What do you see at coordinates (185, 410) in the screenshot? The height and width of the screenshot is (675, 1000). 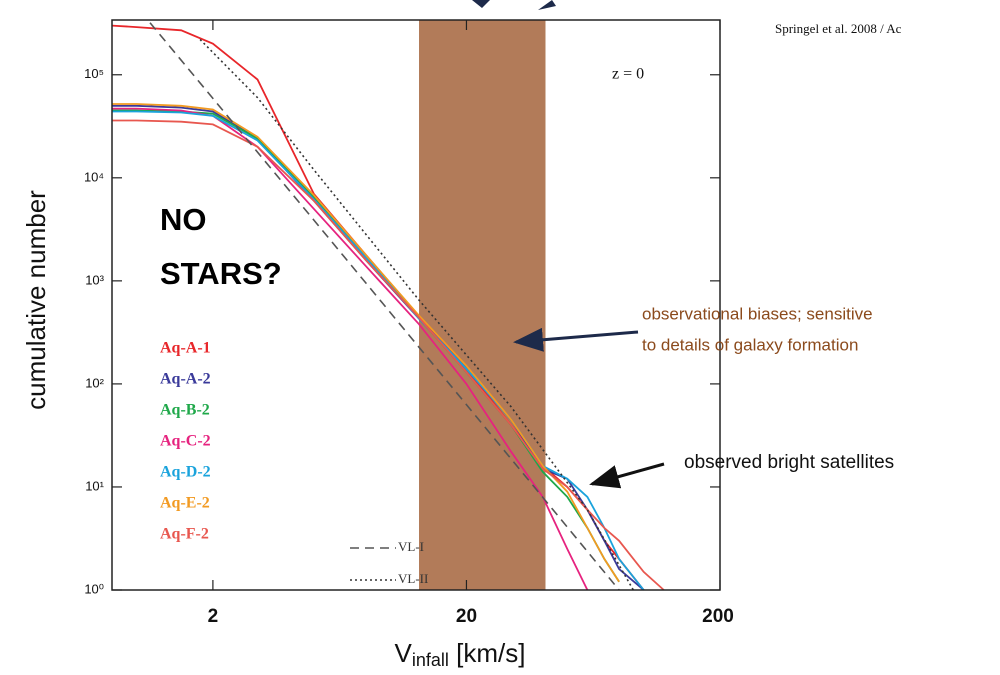 I see `legend-label: Aq-B-2` at bounding box center [185, 410].